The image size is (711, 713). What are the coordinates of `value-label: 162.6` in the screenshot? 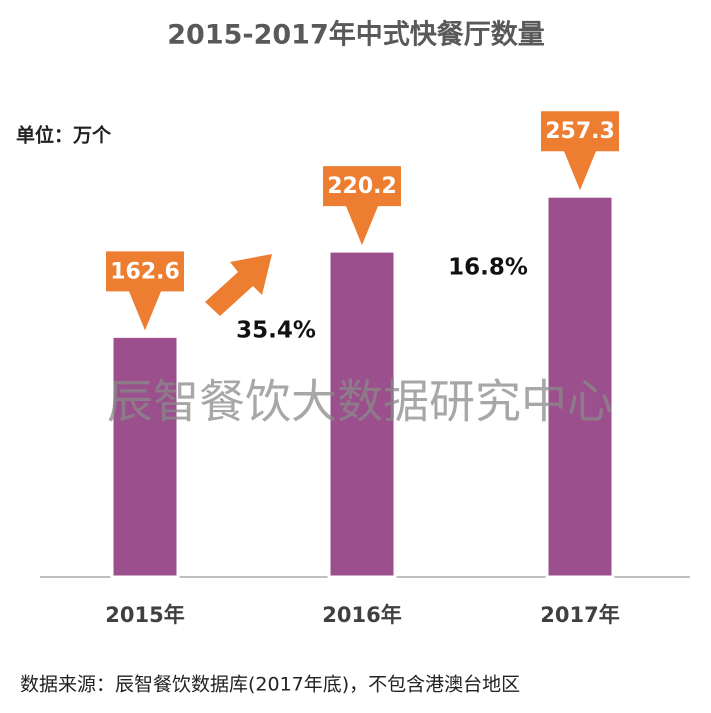 It's located at (145, 271).